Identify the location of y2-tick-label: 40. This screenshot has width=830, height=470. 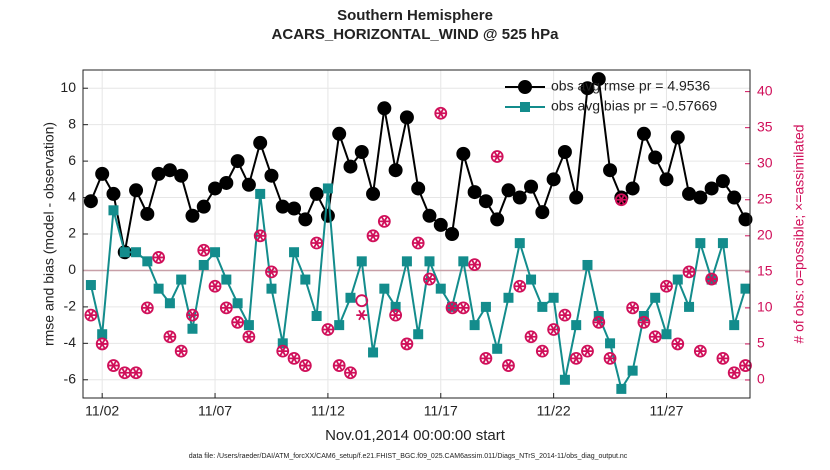
(765, 90).